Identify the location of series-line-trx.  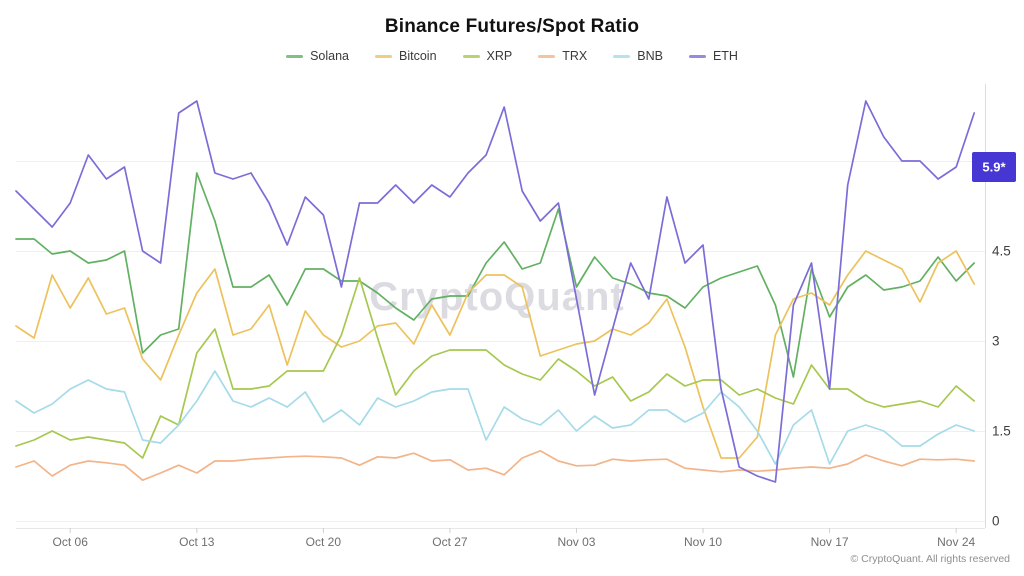
(495, 465).